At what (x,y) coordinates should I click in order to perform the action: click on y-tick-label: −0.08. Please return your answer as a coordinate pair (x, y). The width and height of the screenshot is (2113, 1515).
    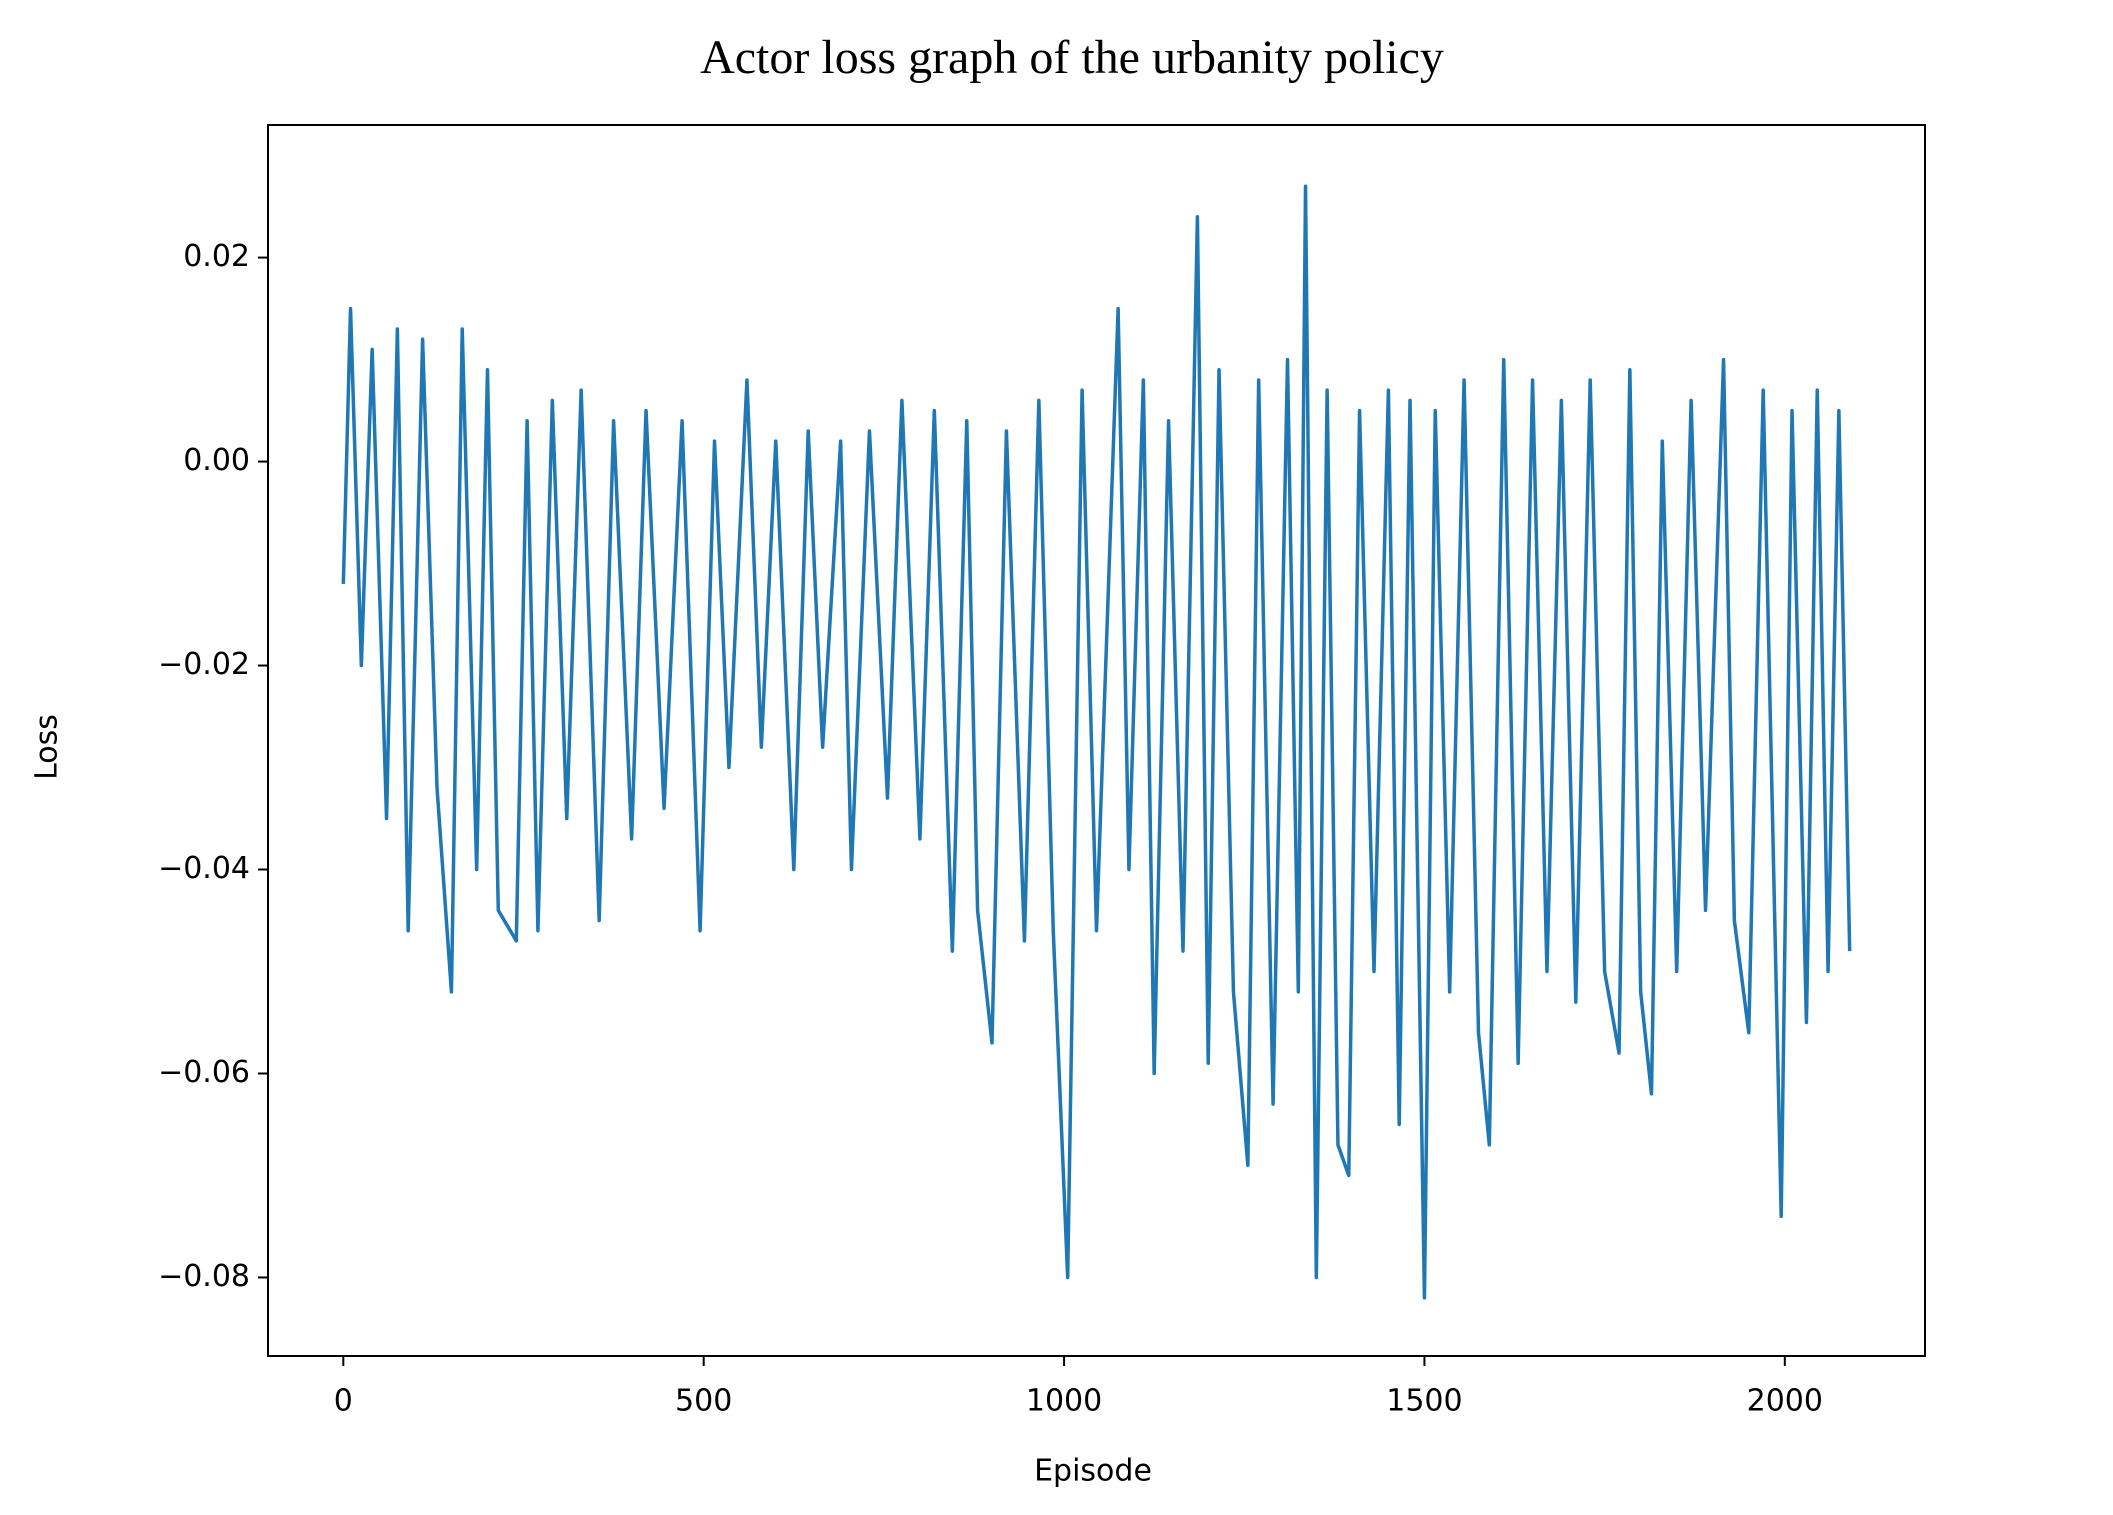
    Looking at the image, I should click on (204, 1276).